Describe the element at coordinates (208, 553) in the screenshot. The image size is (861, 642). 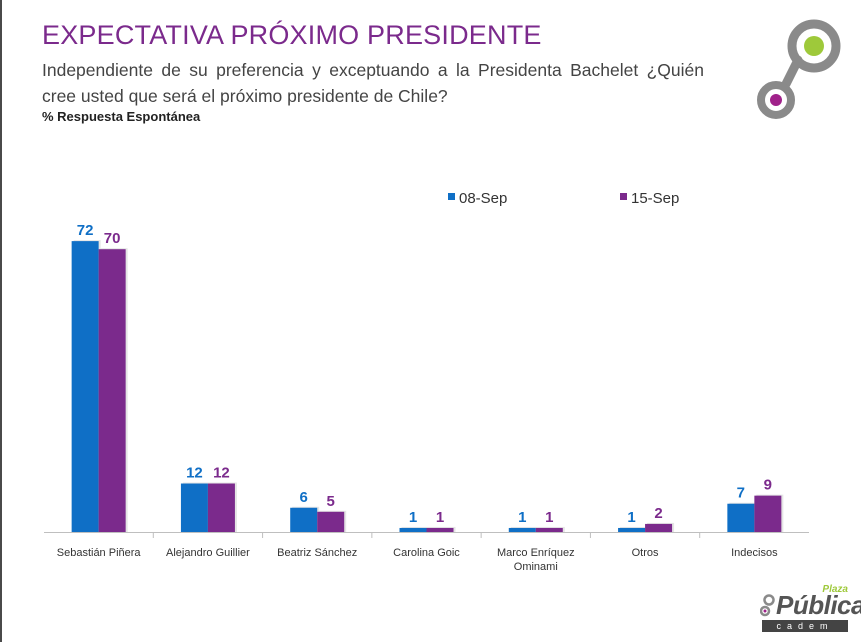
I see `category-label-1: Alejandro Guillier` at that location.